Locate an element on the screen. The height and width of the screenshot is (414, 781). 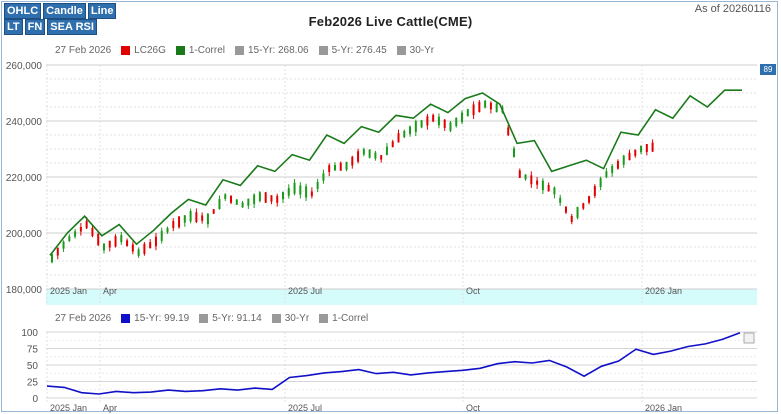
legend-label: LC26G is located at coordinates (150, 50).